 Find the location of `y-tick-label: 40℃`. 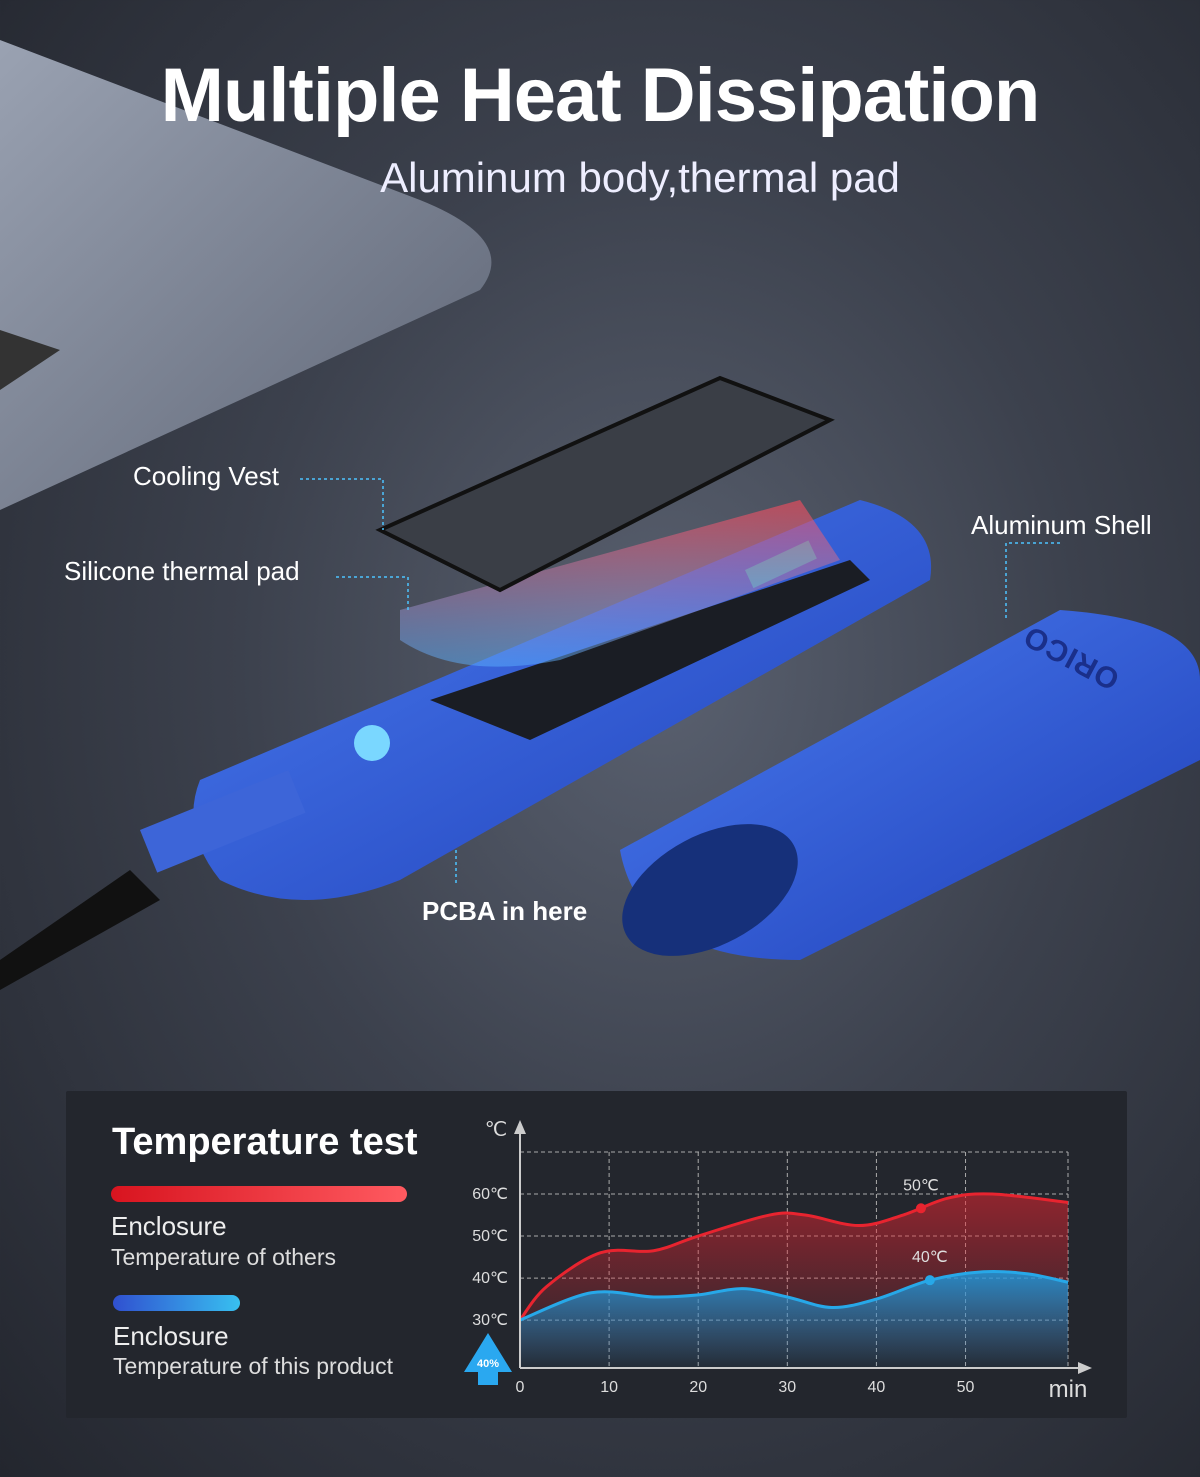

y-tick-label: 40℃ is located at coordinates (490, 1278).